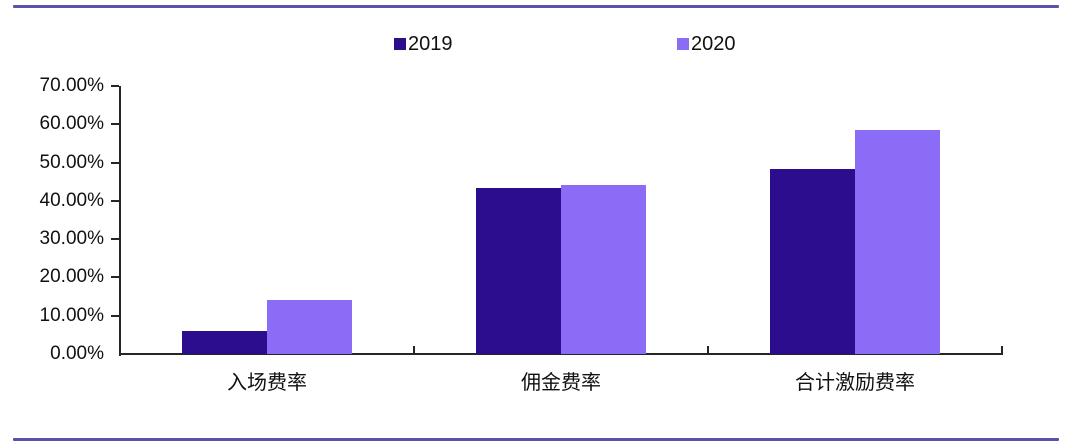 This screenshot has height=447, width=1080. I want to click on bar-2019-cat3, so click(812, 261).